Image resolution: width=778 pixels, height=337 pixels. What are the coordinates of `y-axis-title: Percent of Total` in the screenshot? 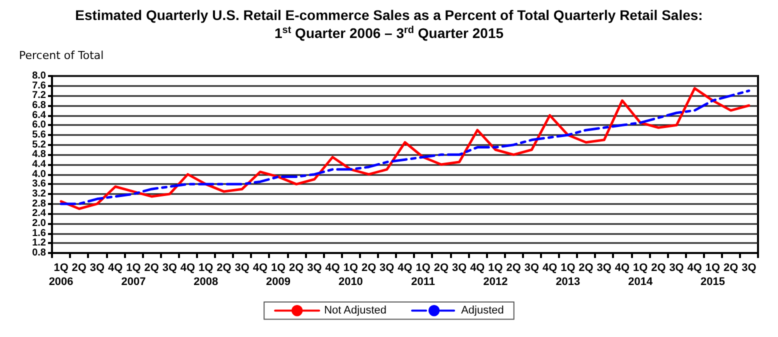 It's located at (61, 55).